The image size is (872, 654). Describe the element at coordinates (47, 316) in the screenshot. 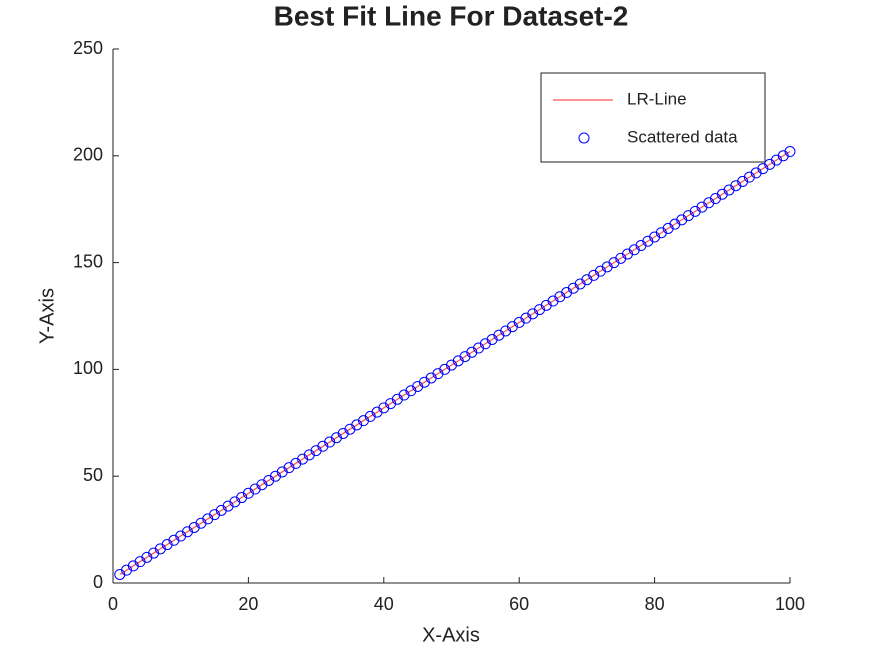

I see `y-axis-label: Y-Axis` at that location.